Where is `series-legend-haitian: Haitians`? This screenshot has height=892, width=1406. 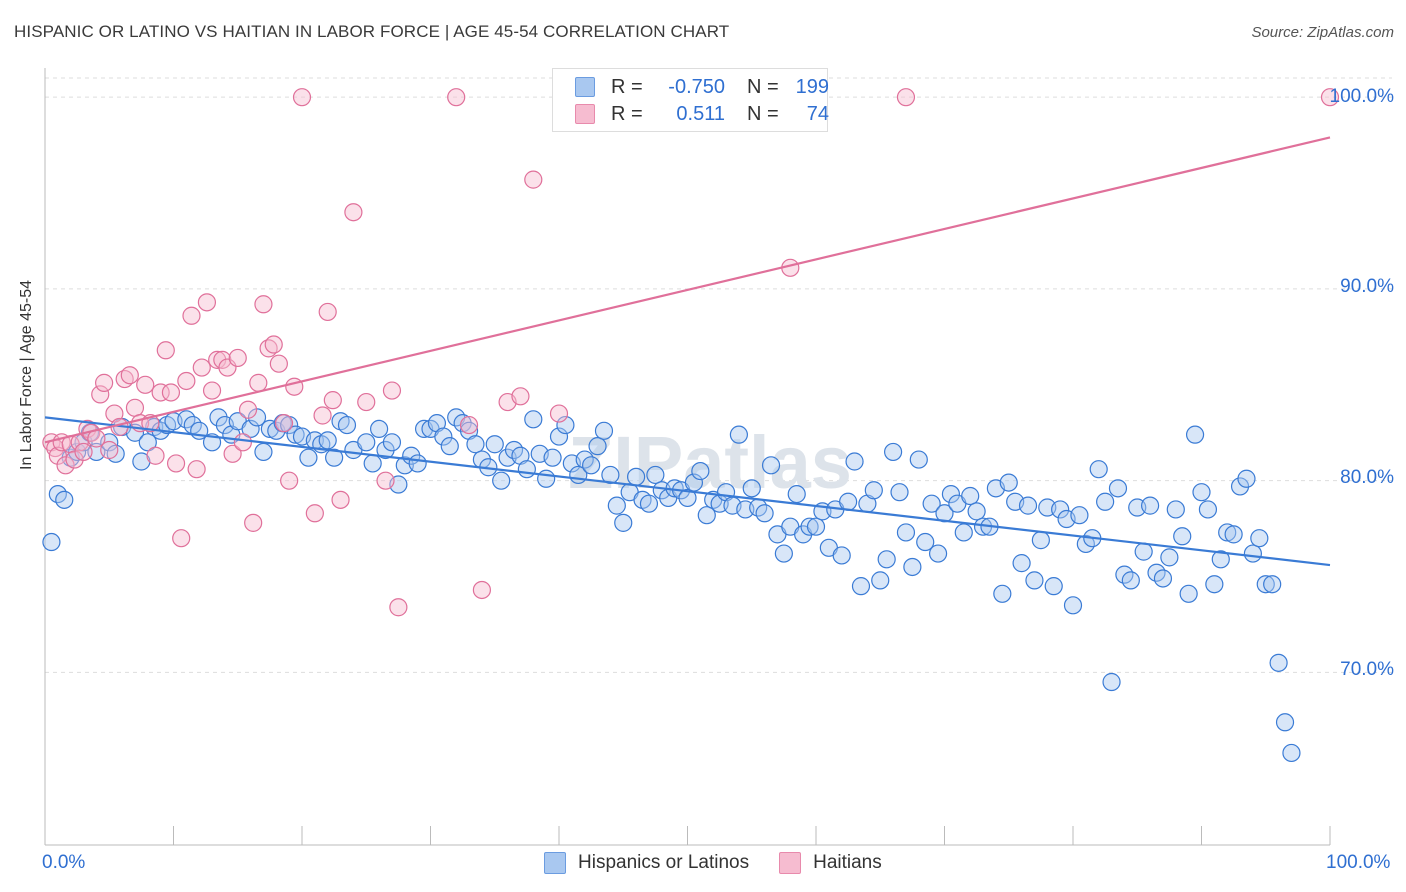
series-legend-haitian: Haitians is located at coordinates (830, 863).